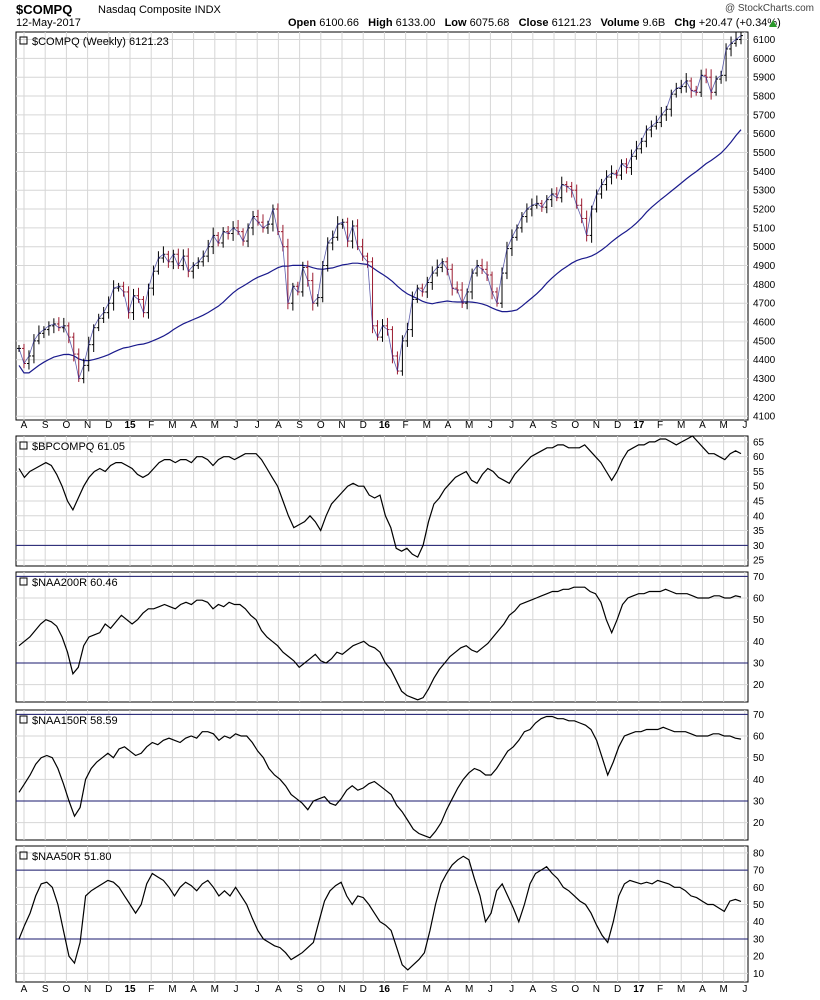  I want to click on y-tick-label: 35, so click(759, 531).